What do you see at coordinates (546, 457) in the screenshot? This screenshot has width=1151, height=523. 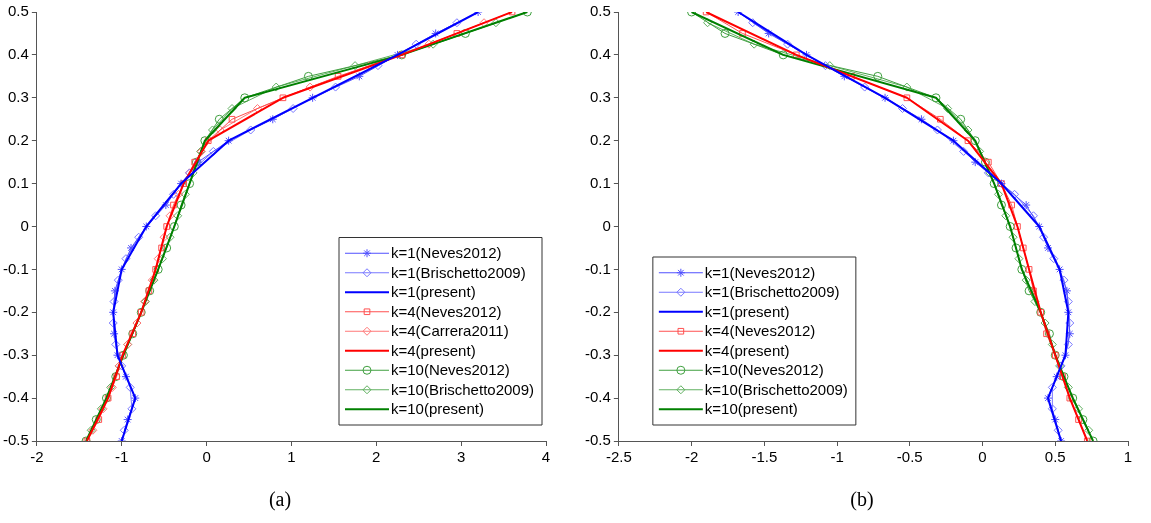 I see `x-tick-label: 4` at bounding box center [546, 457].